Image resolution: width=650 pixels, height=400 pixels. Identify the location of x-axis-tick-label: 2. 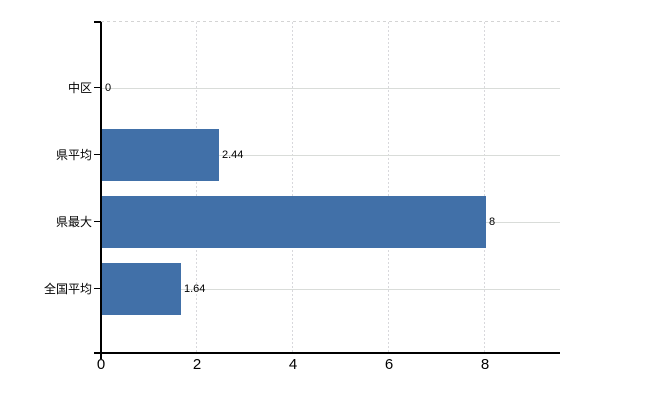
(197, 364).